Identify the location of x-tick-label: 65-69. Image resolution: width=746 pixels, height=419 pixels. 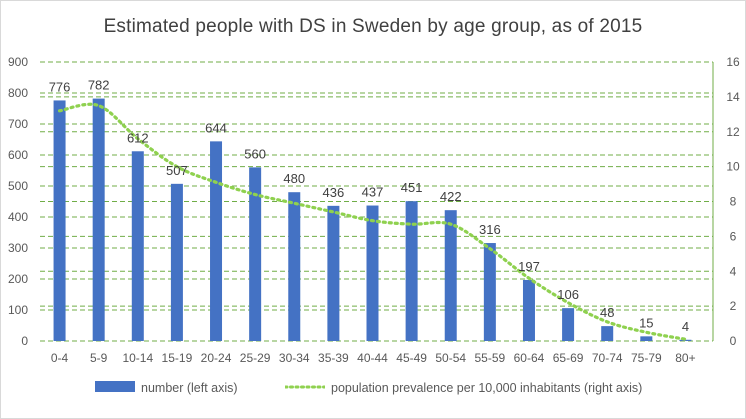
(568, 358).